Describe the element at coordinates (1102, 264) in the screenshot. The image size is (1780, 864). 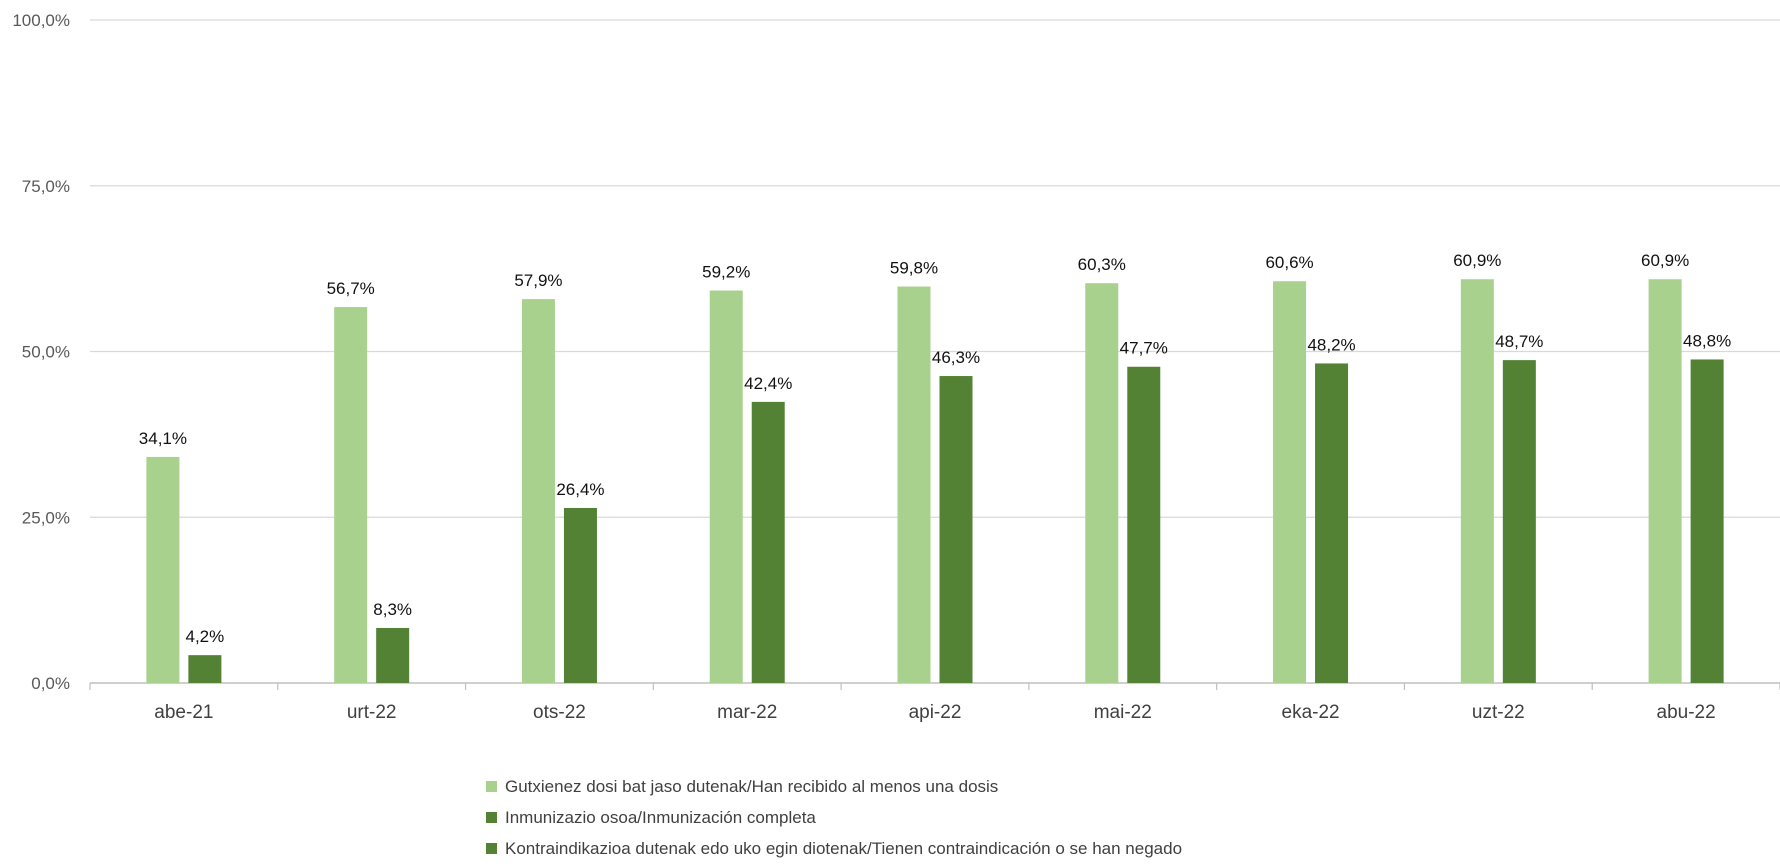
I see `data-label: 60,3%` at that location.